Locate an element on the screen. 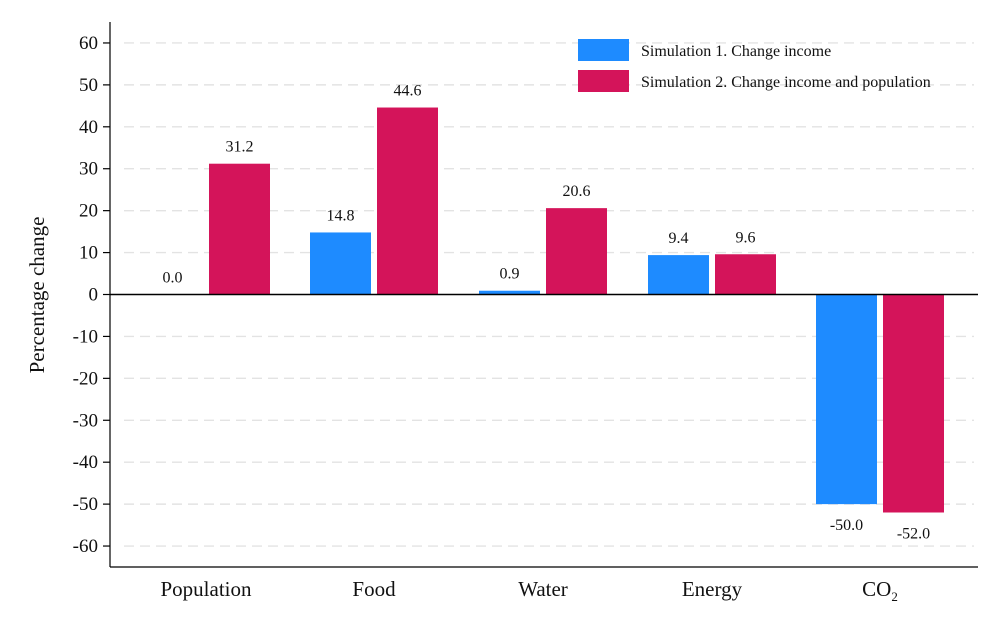 This screenshot has height=626, width=1000. y-tick-label: 0 is located at coordinates (94, 295).